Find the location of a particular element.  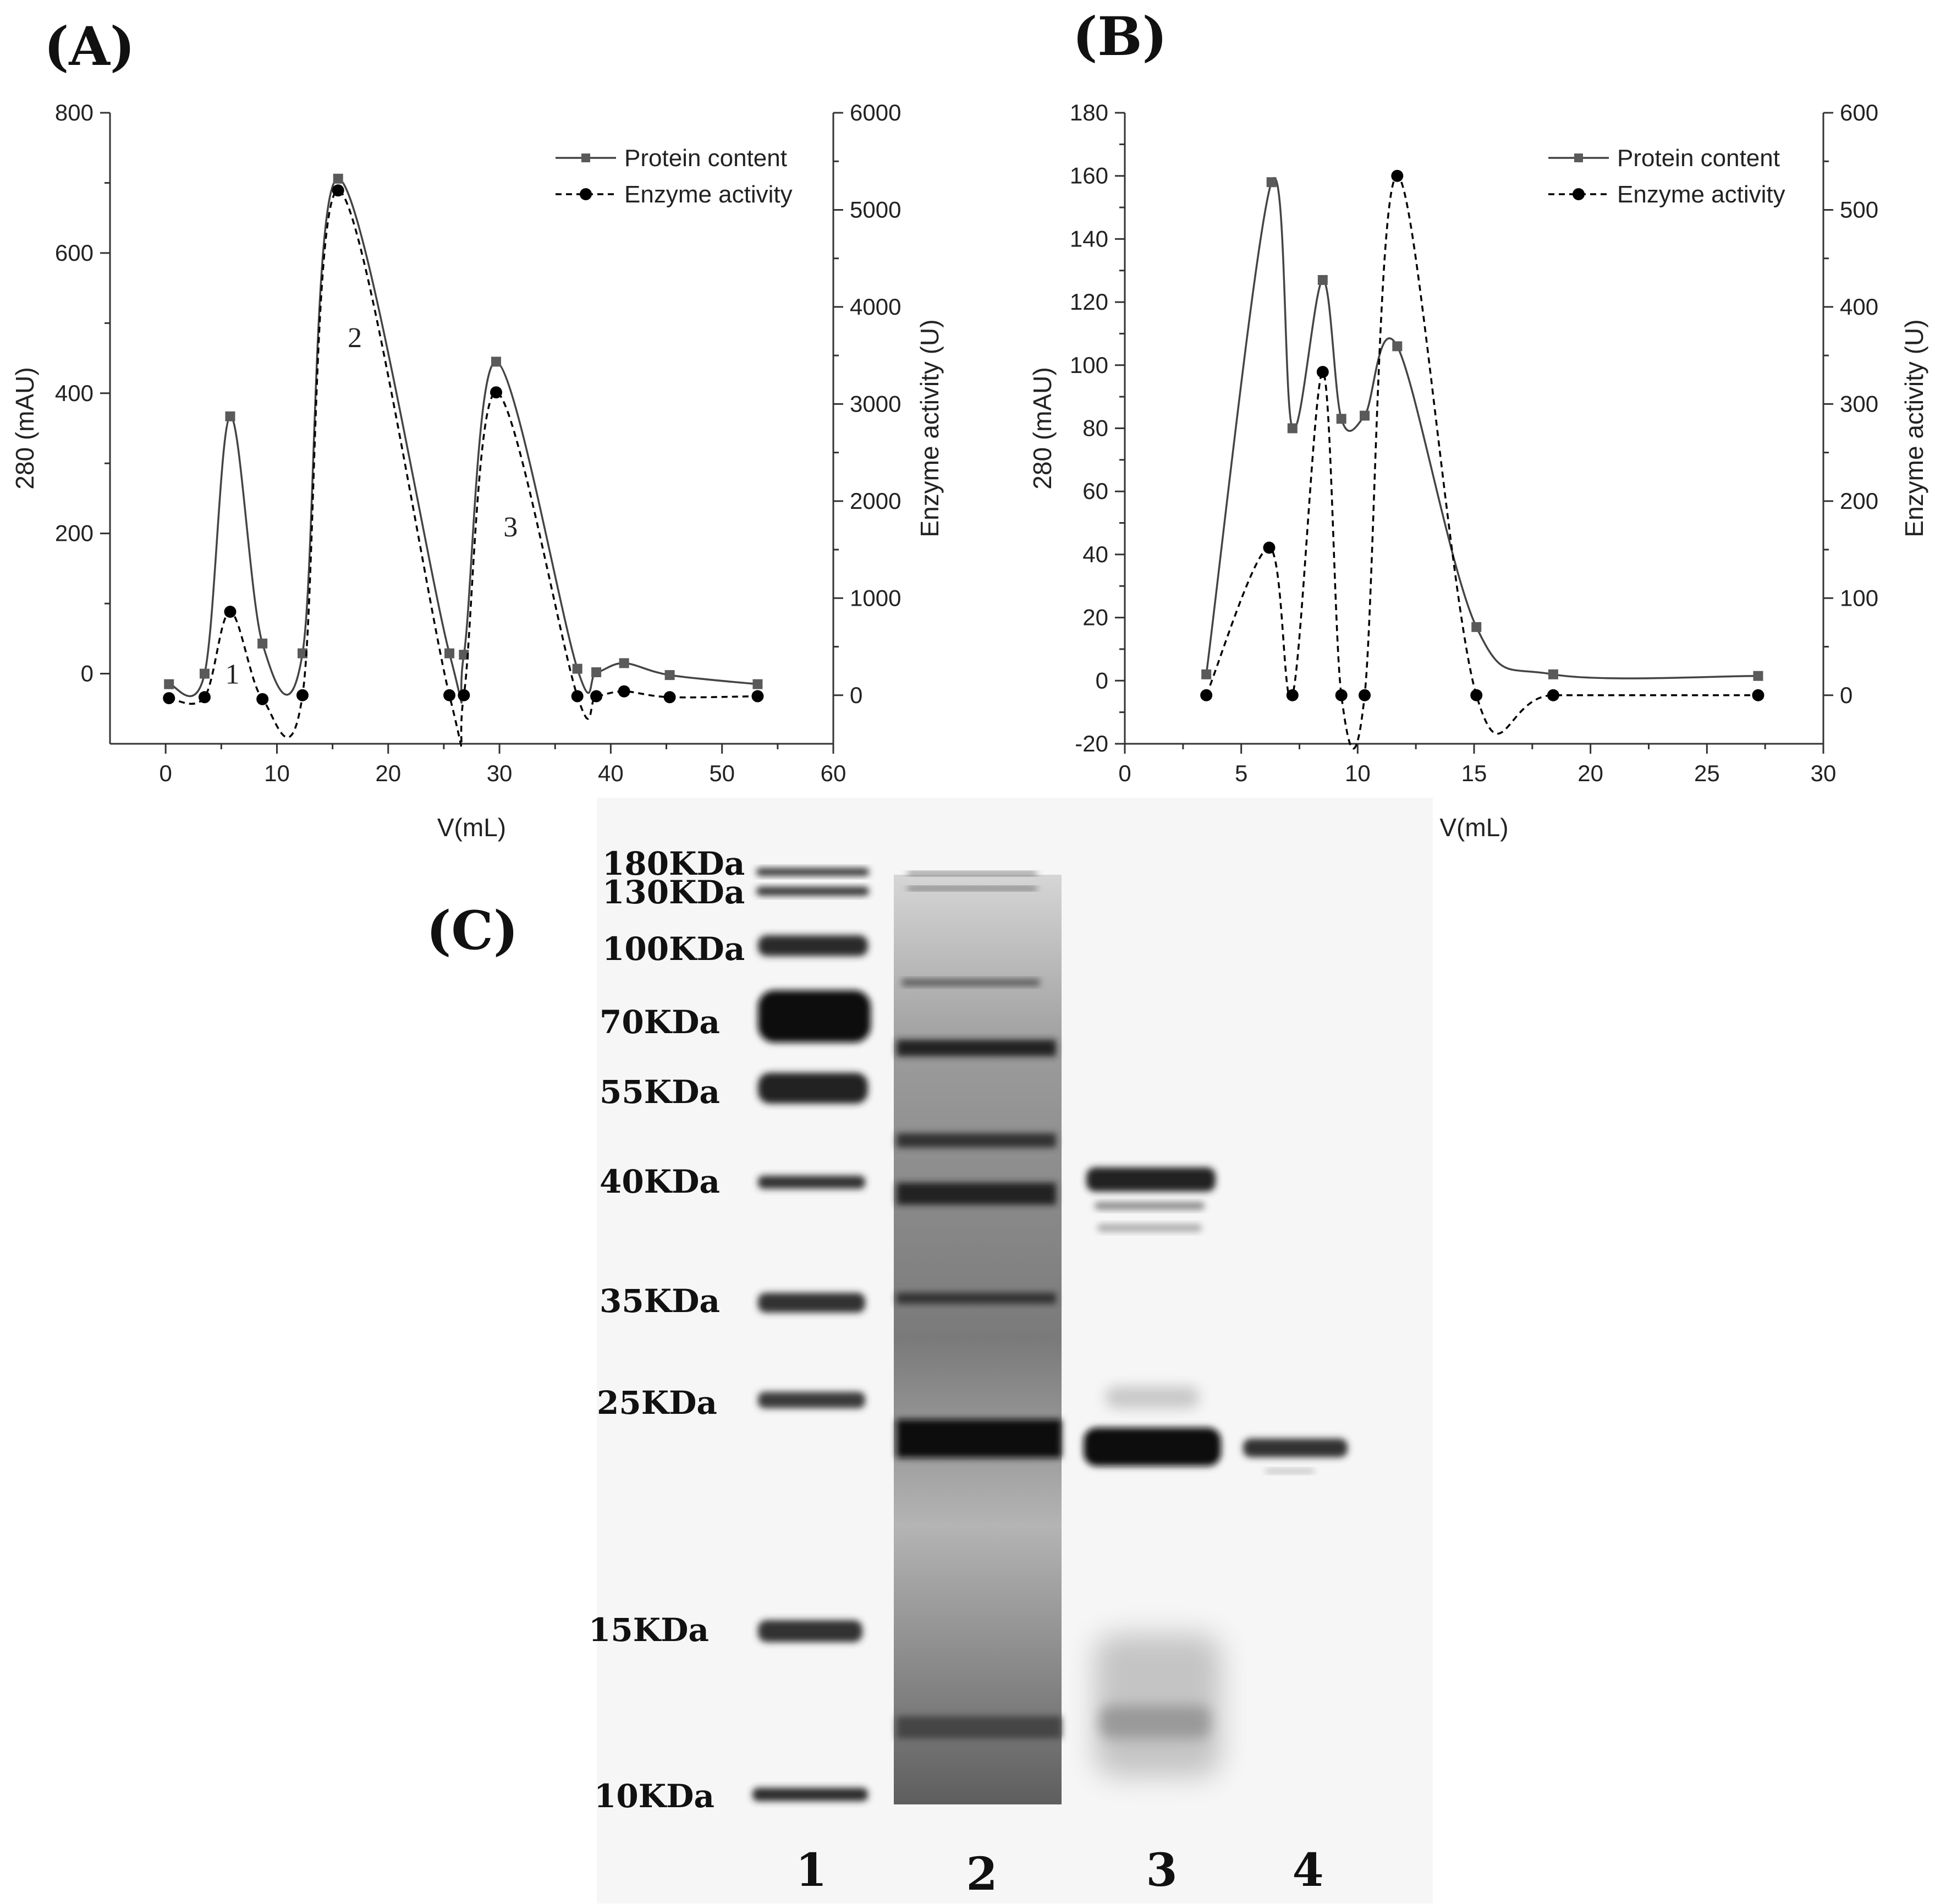

chart-a-x-axis-title: V(mL) is located at coordinates (471, 827).